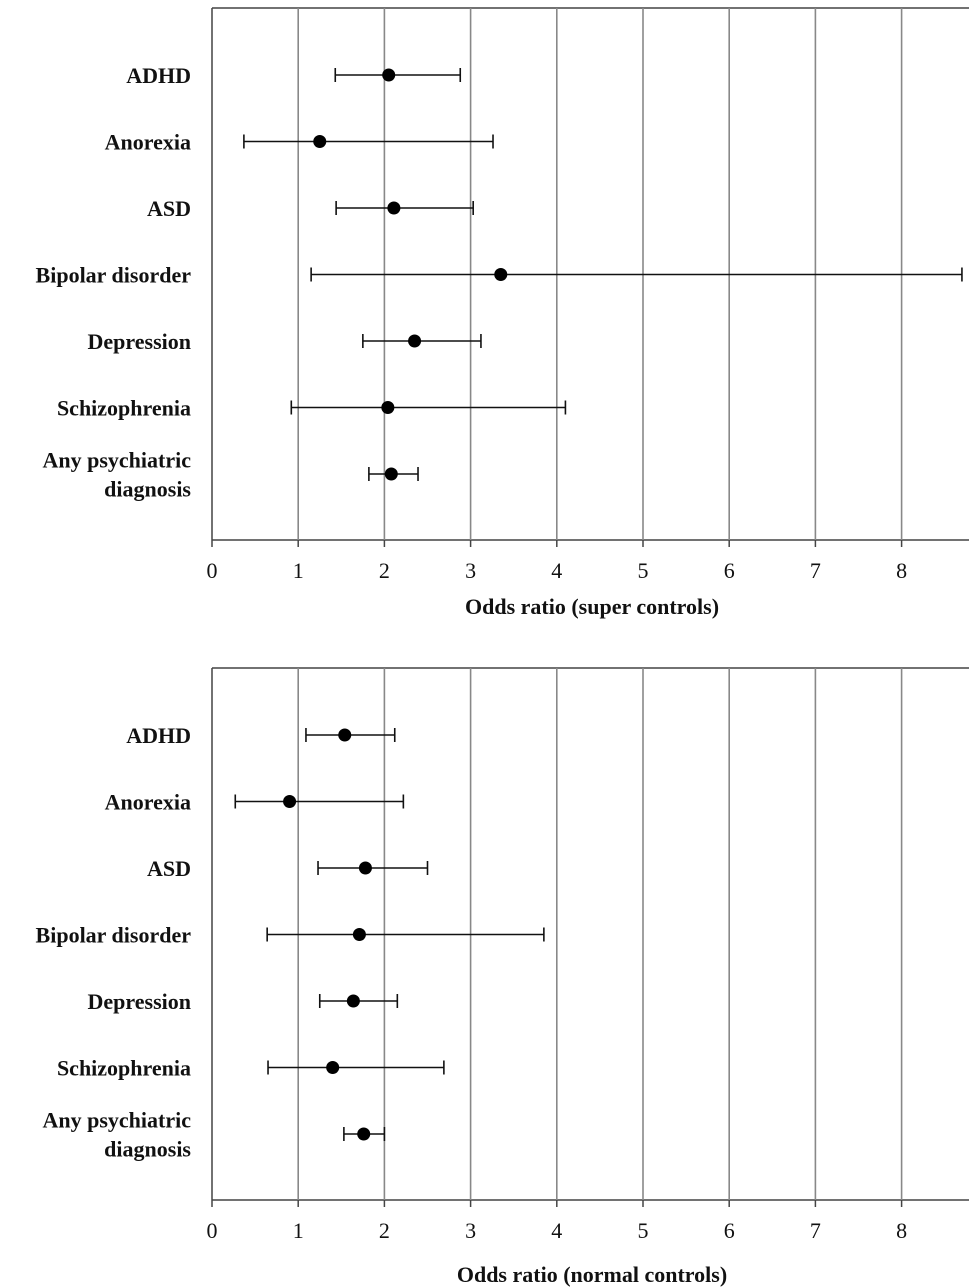  Describe the element at coordinates (592, 606) in the screenshot. I see `x-axis-title: Odds ratio (super controls)` at that location.